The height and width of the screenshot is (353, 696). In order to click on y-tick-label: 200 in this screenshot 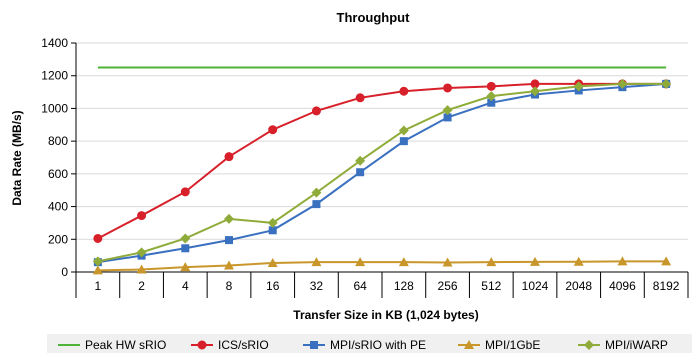, I will do `click(58, 239)`.